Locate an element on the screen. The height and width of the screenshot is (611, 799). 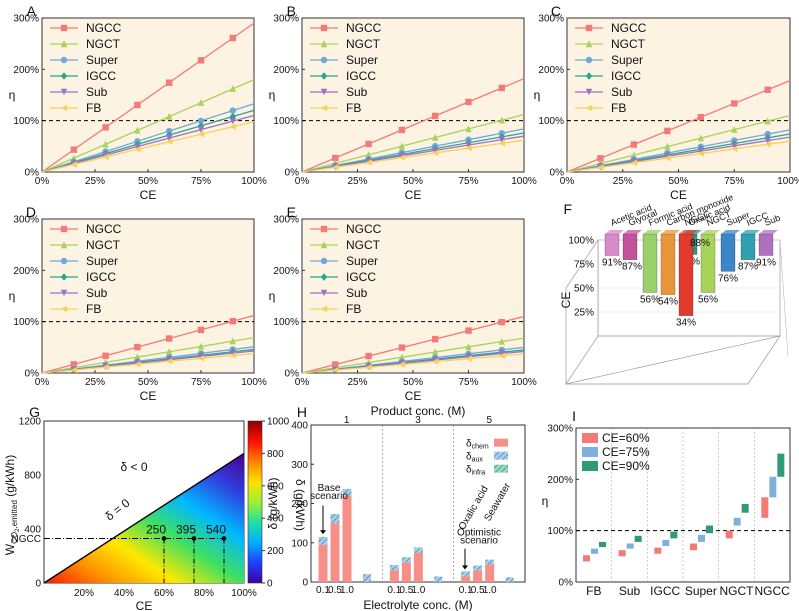
series-ngcc is located at coordinates (678, 126).